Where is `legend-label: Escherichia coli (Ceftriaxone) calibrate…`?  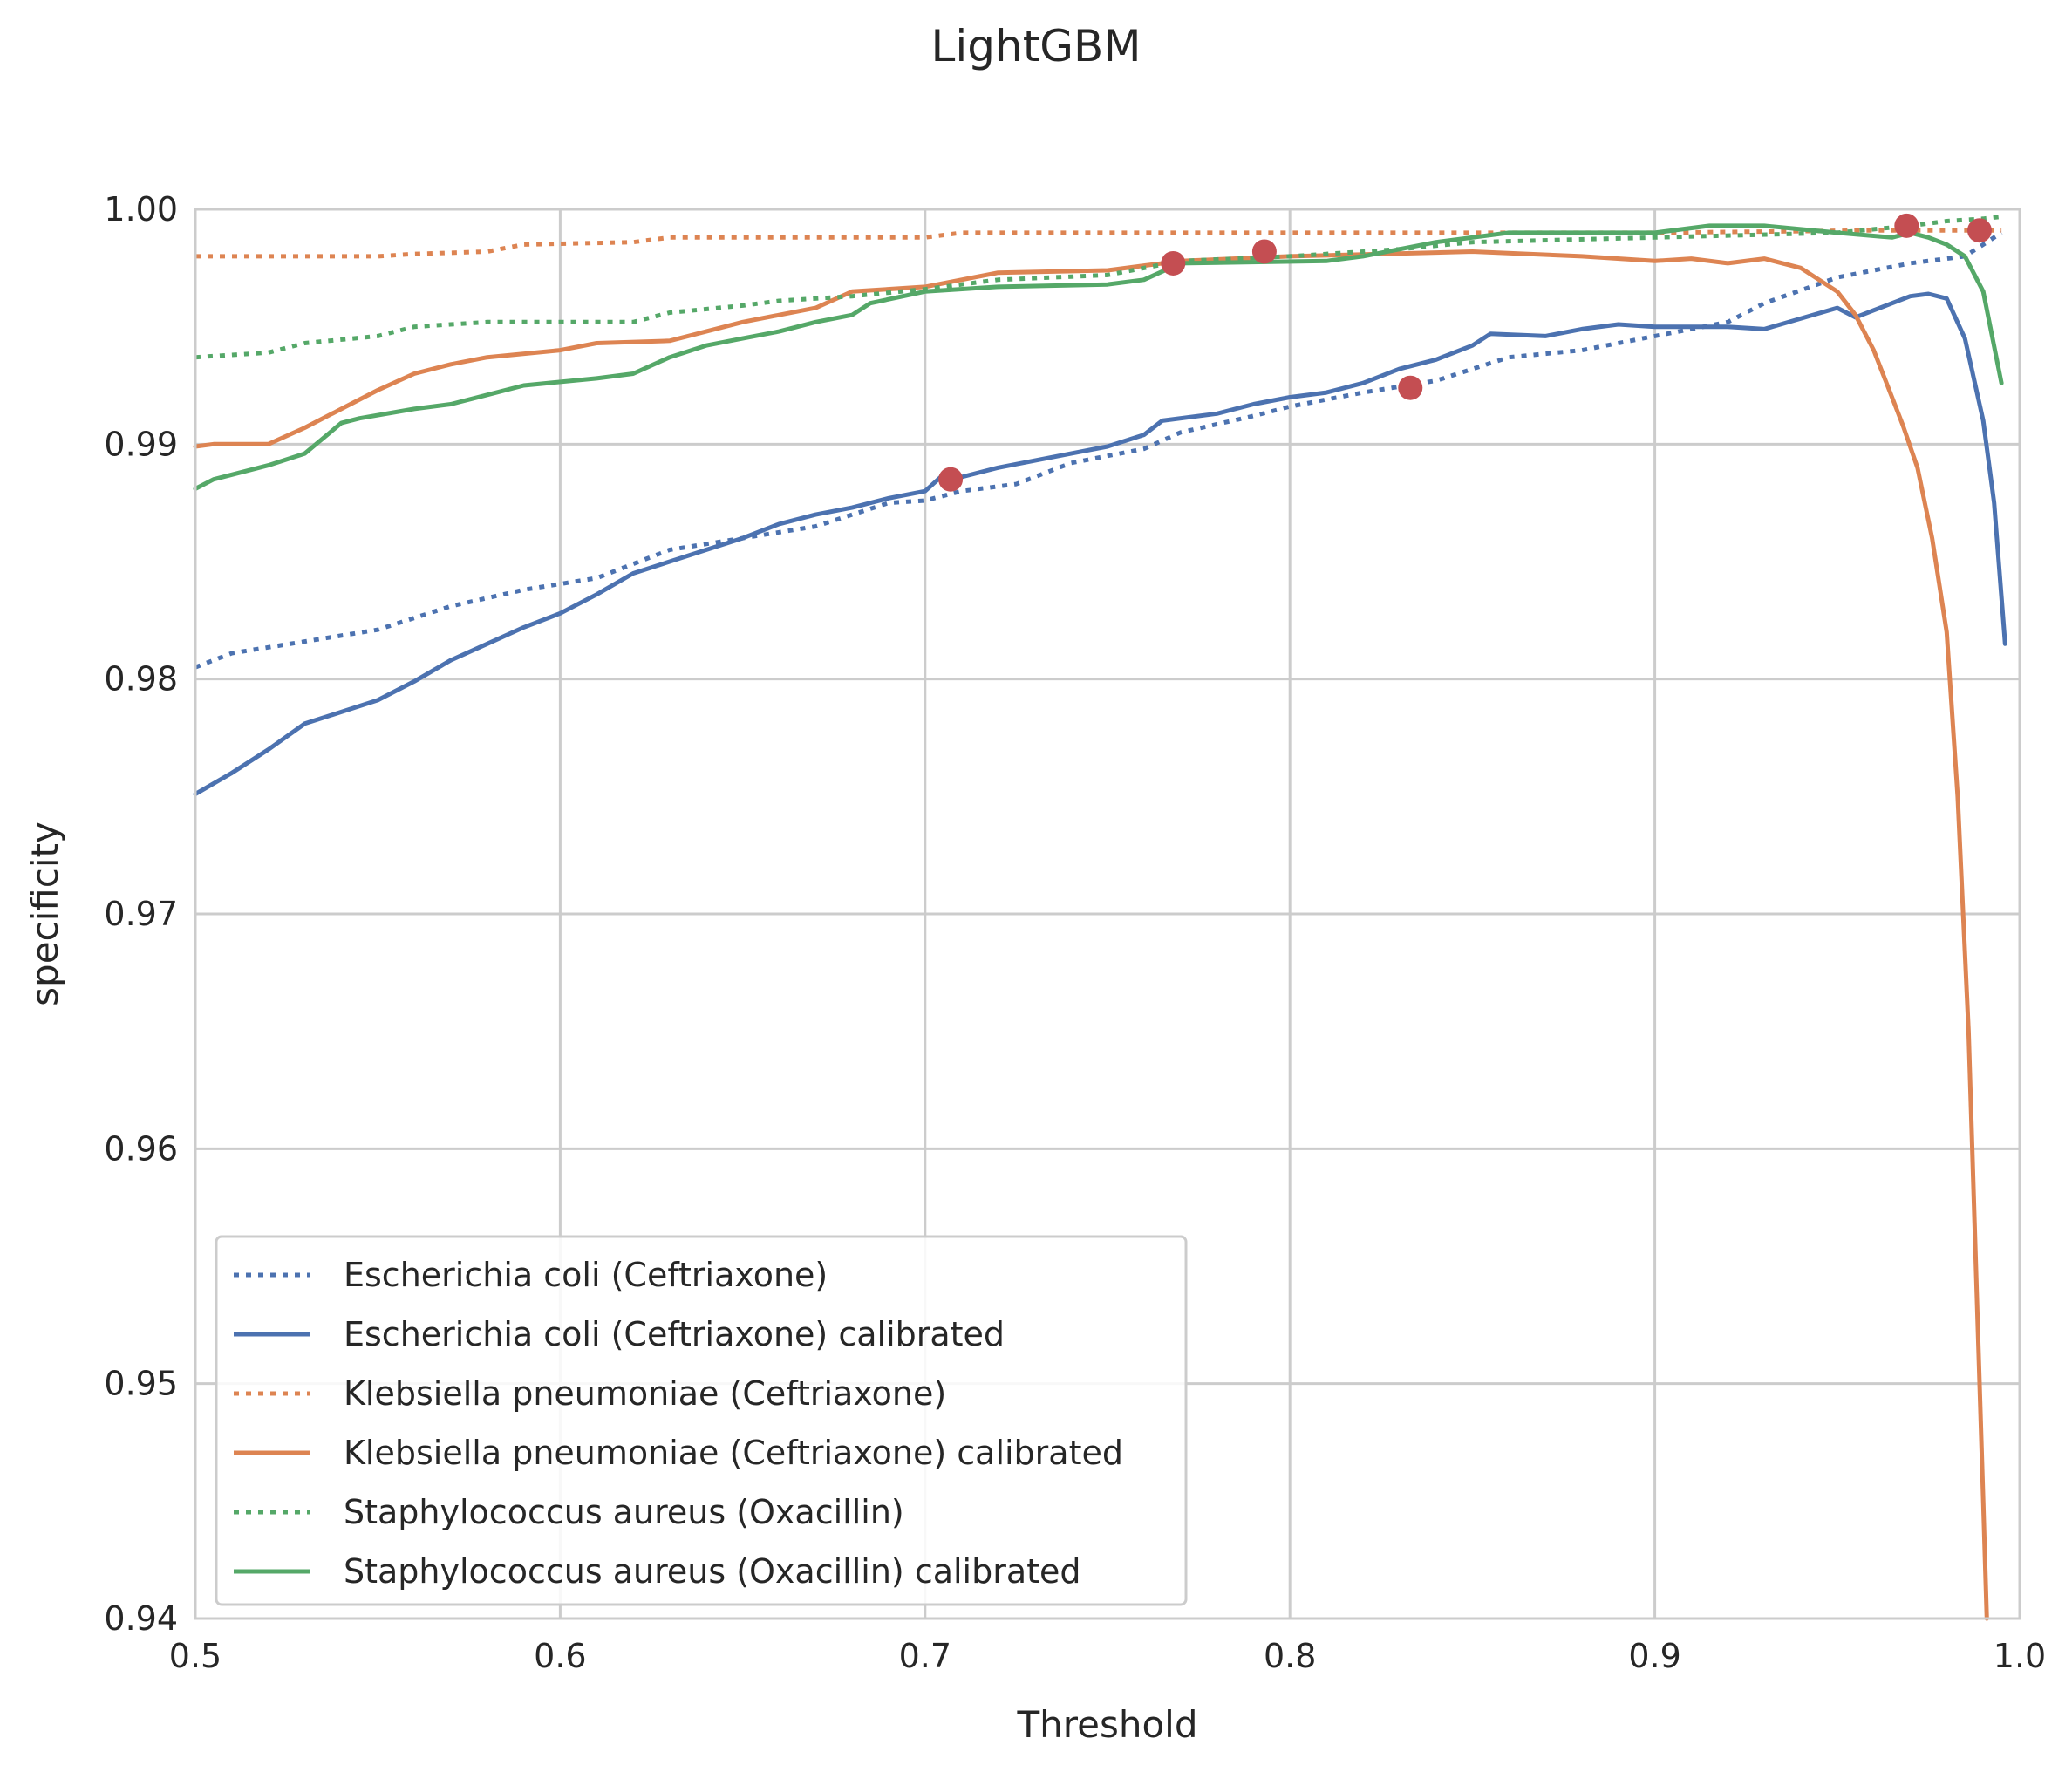
legend-label: Escherichia coli (Ceftriaxone) calibrate… is located at coordinates (674, 1334).